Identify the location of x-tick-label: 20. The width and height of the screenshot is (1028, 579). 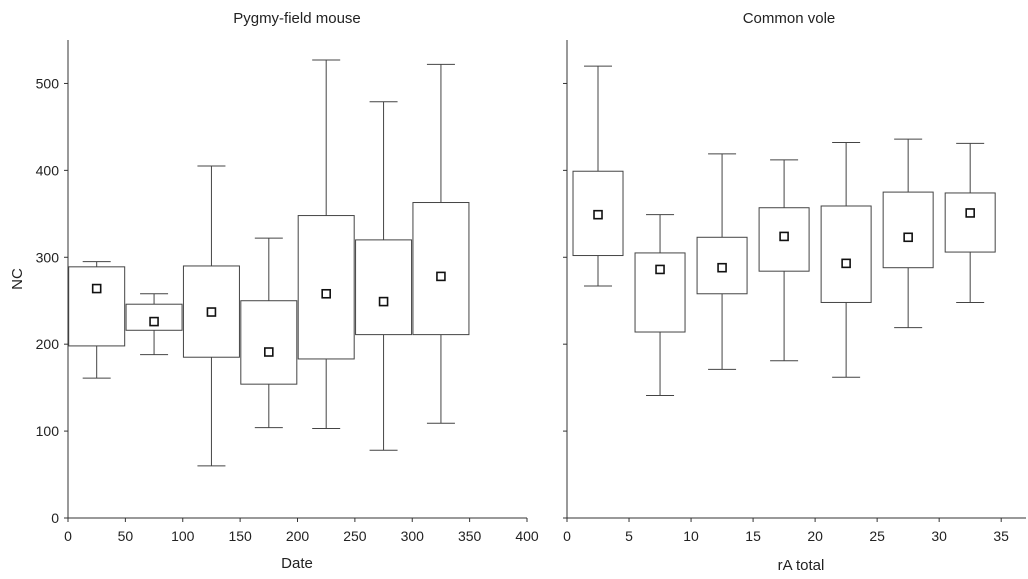
(815, 536).